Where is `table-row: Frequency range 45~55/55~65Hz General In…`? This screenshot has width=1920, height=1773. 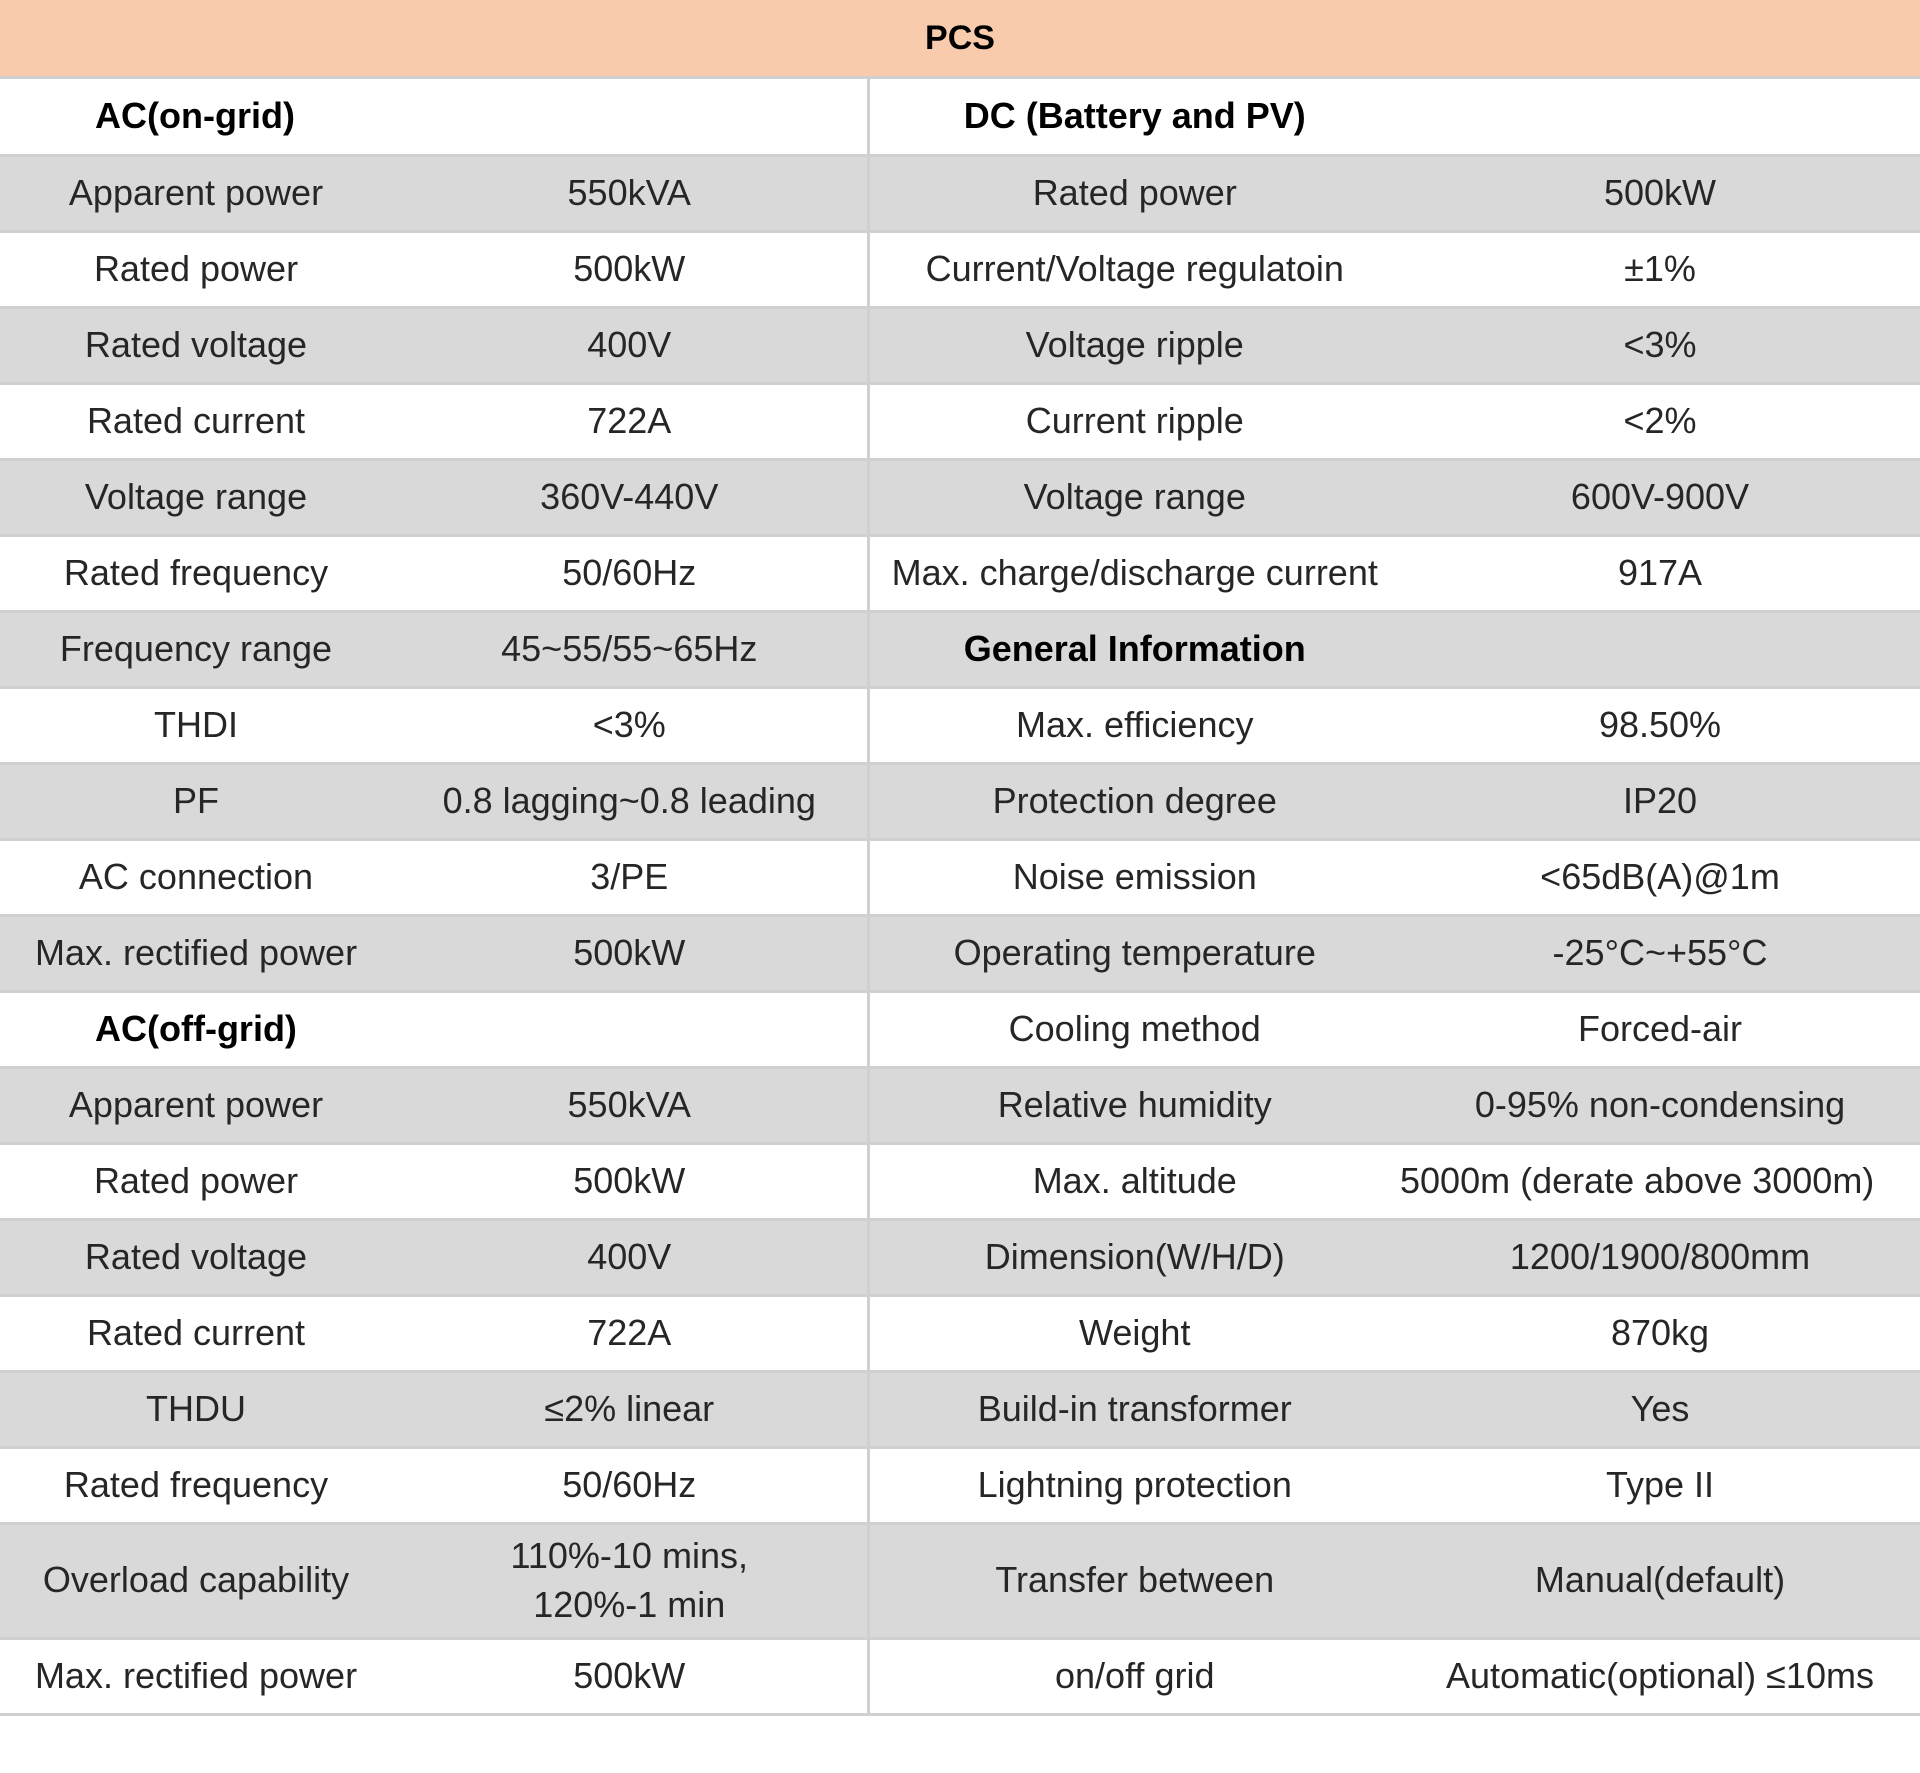 table-row: Frequency range 45~55/55~65Hz General In… is located at coordinates (960, 650).